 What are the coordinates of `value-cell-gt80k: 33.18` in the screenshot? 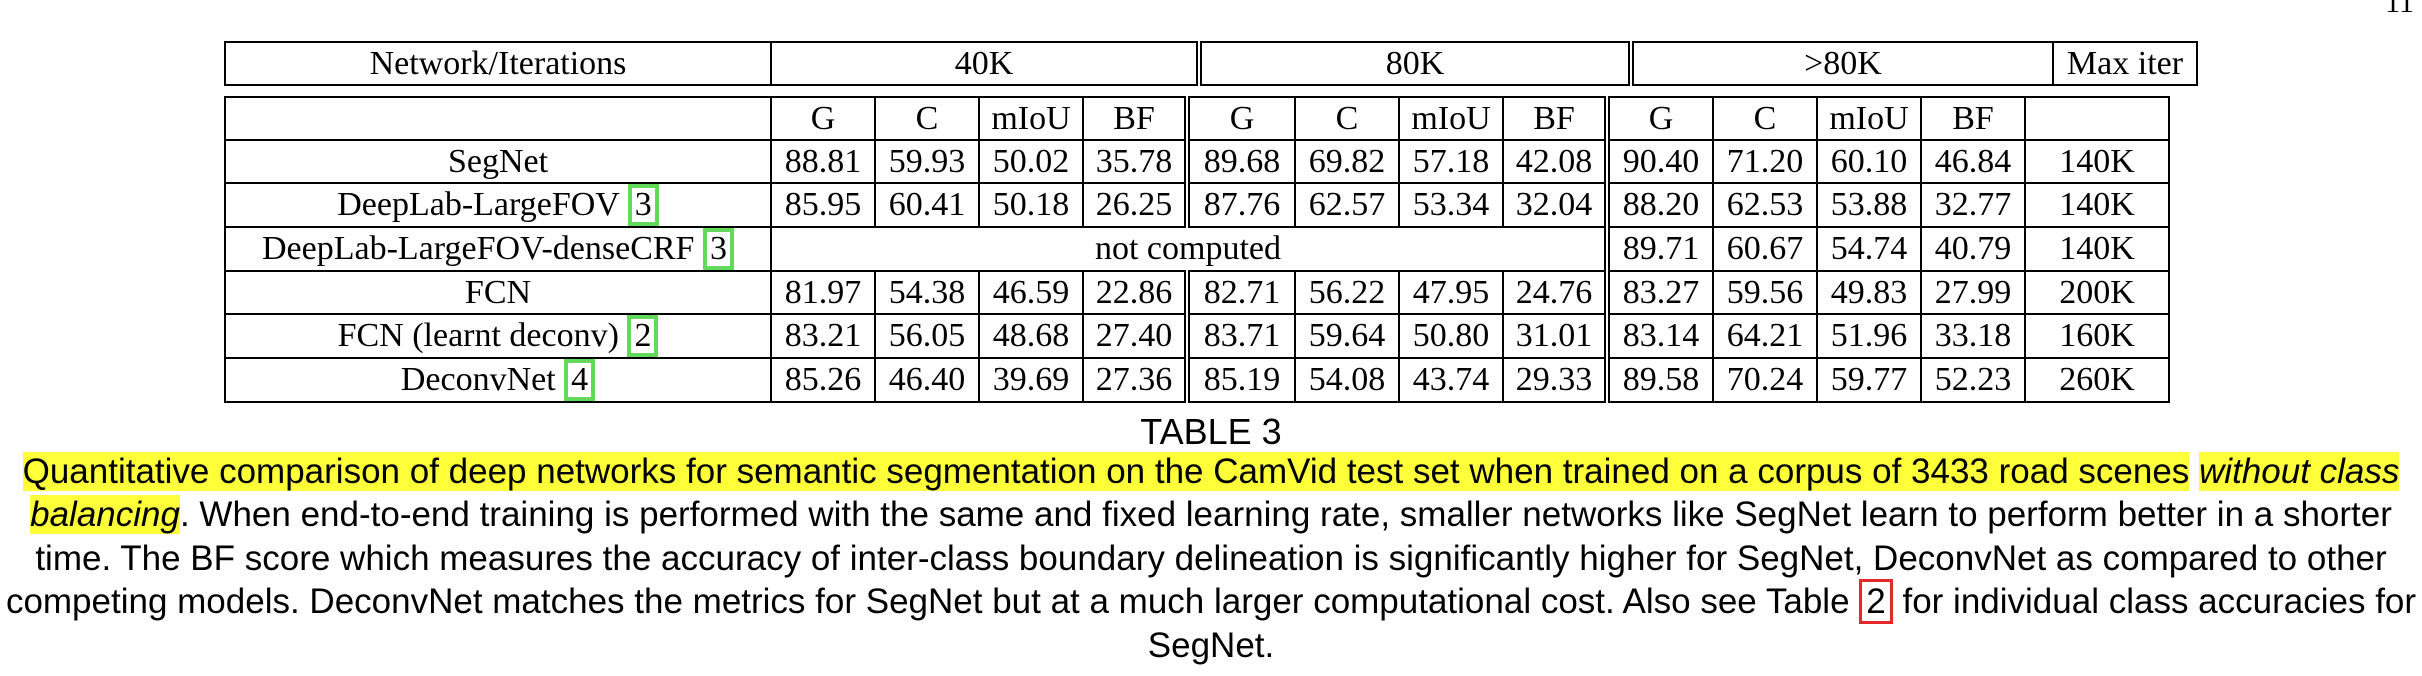 It's located at (1973, 336).